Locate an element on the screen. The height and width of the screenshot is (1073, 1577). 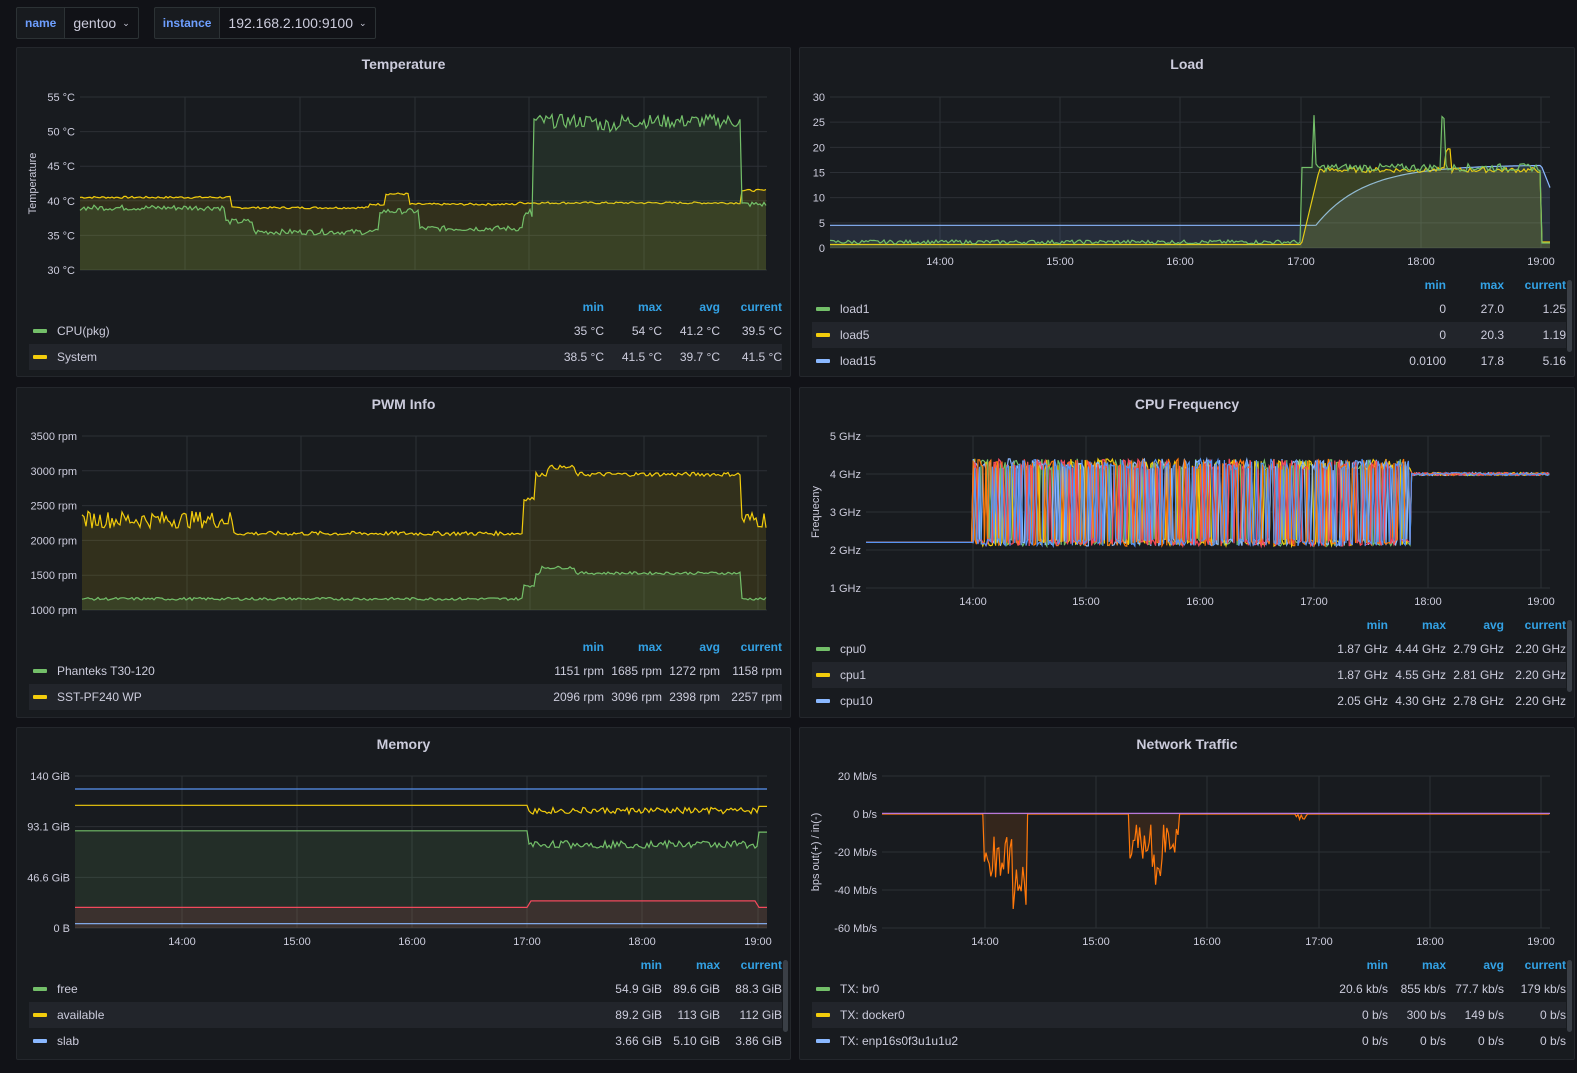
phanteks-line is located at coordinates (424, 583).